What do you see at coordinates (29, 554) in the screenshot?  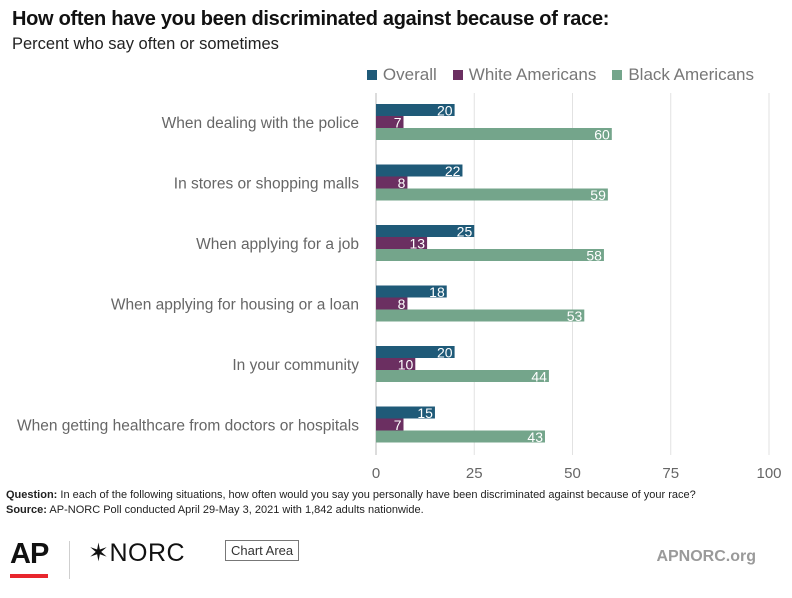 I see `ap-logo: AP` at bounding box center [29, 554].